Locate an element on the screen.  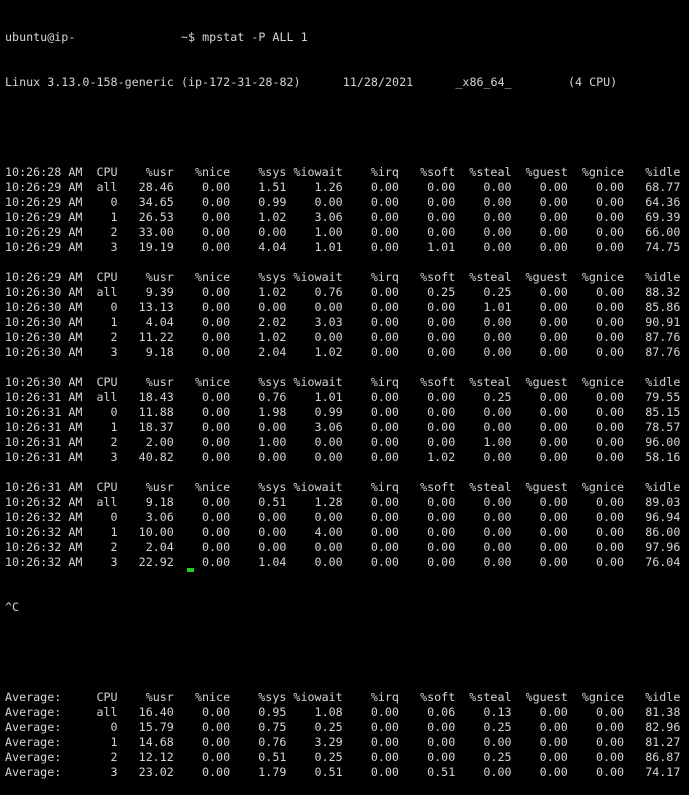
row-value: 88.32 is located at coordinates (663, 292).